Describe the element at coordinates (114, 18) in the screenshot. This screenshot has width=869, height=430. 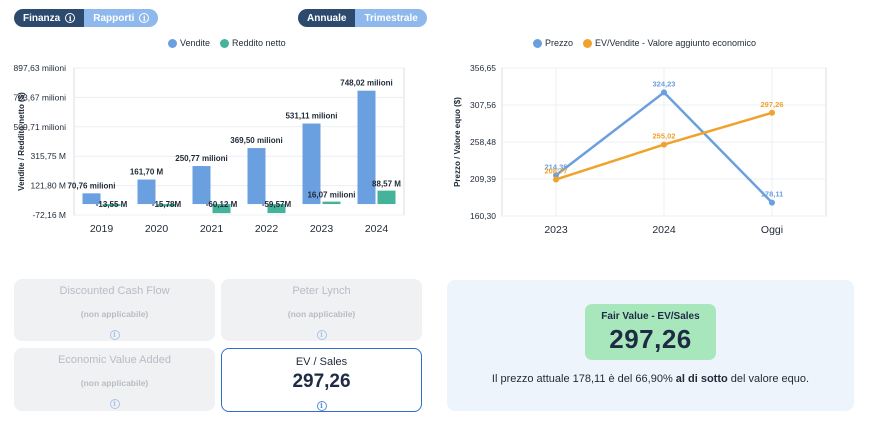
I see `tab-rapporti-label: Rapporti` at that location.